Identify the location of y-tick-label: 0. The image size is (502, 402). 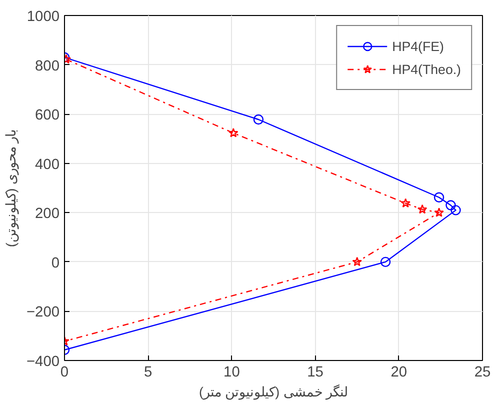
(55, 263).